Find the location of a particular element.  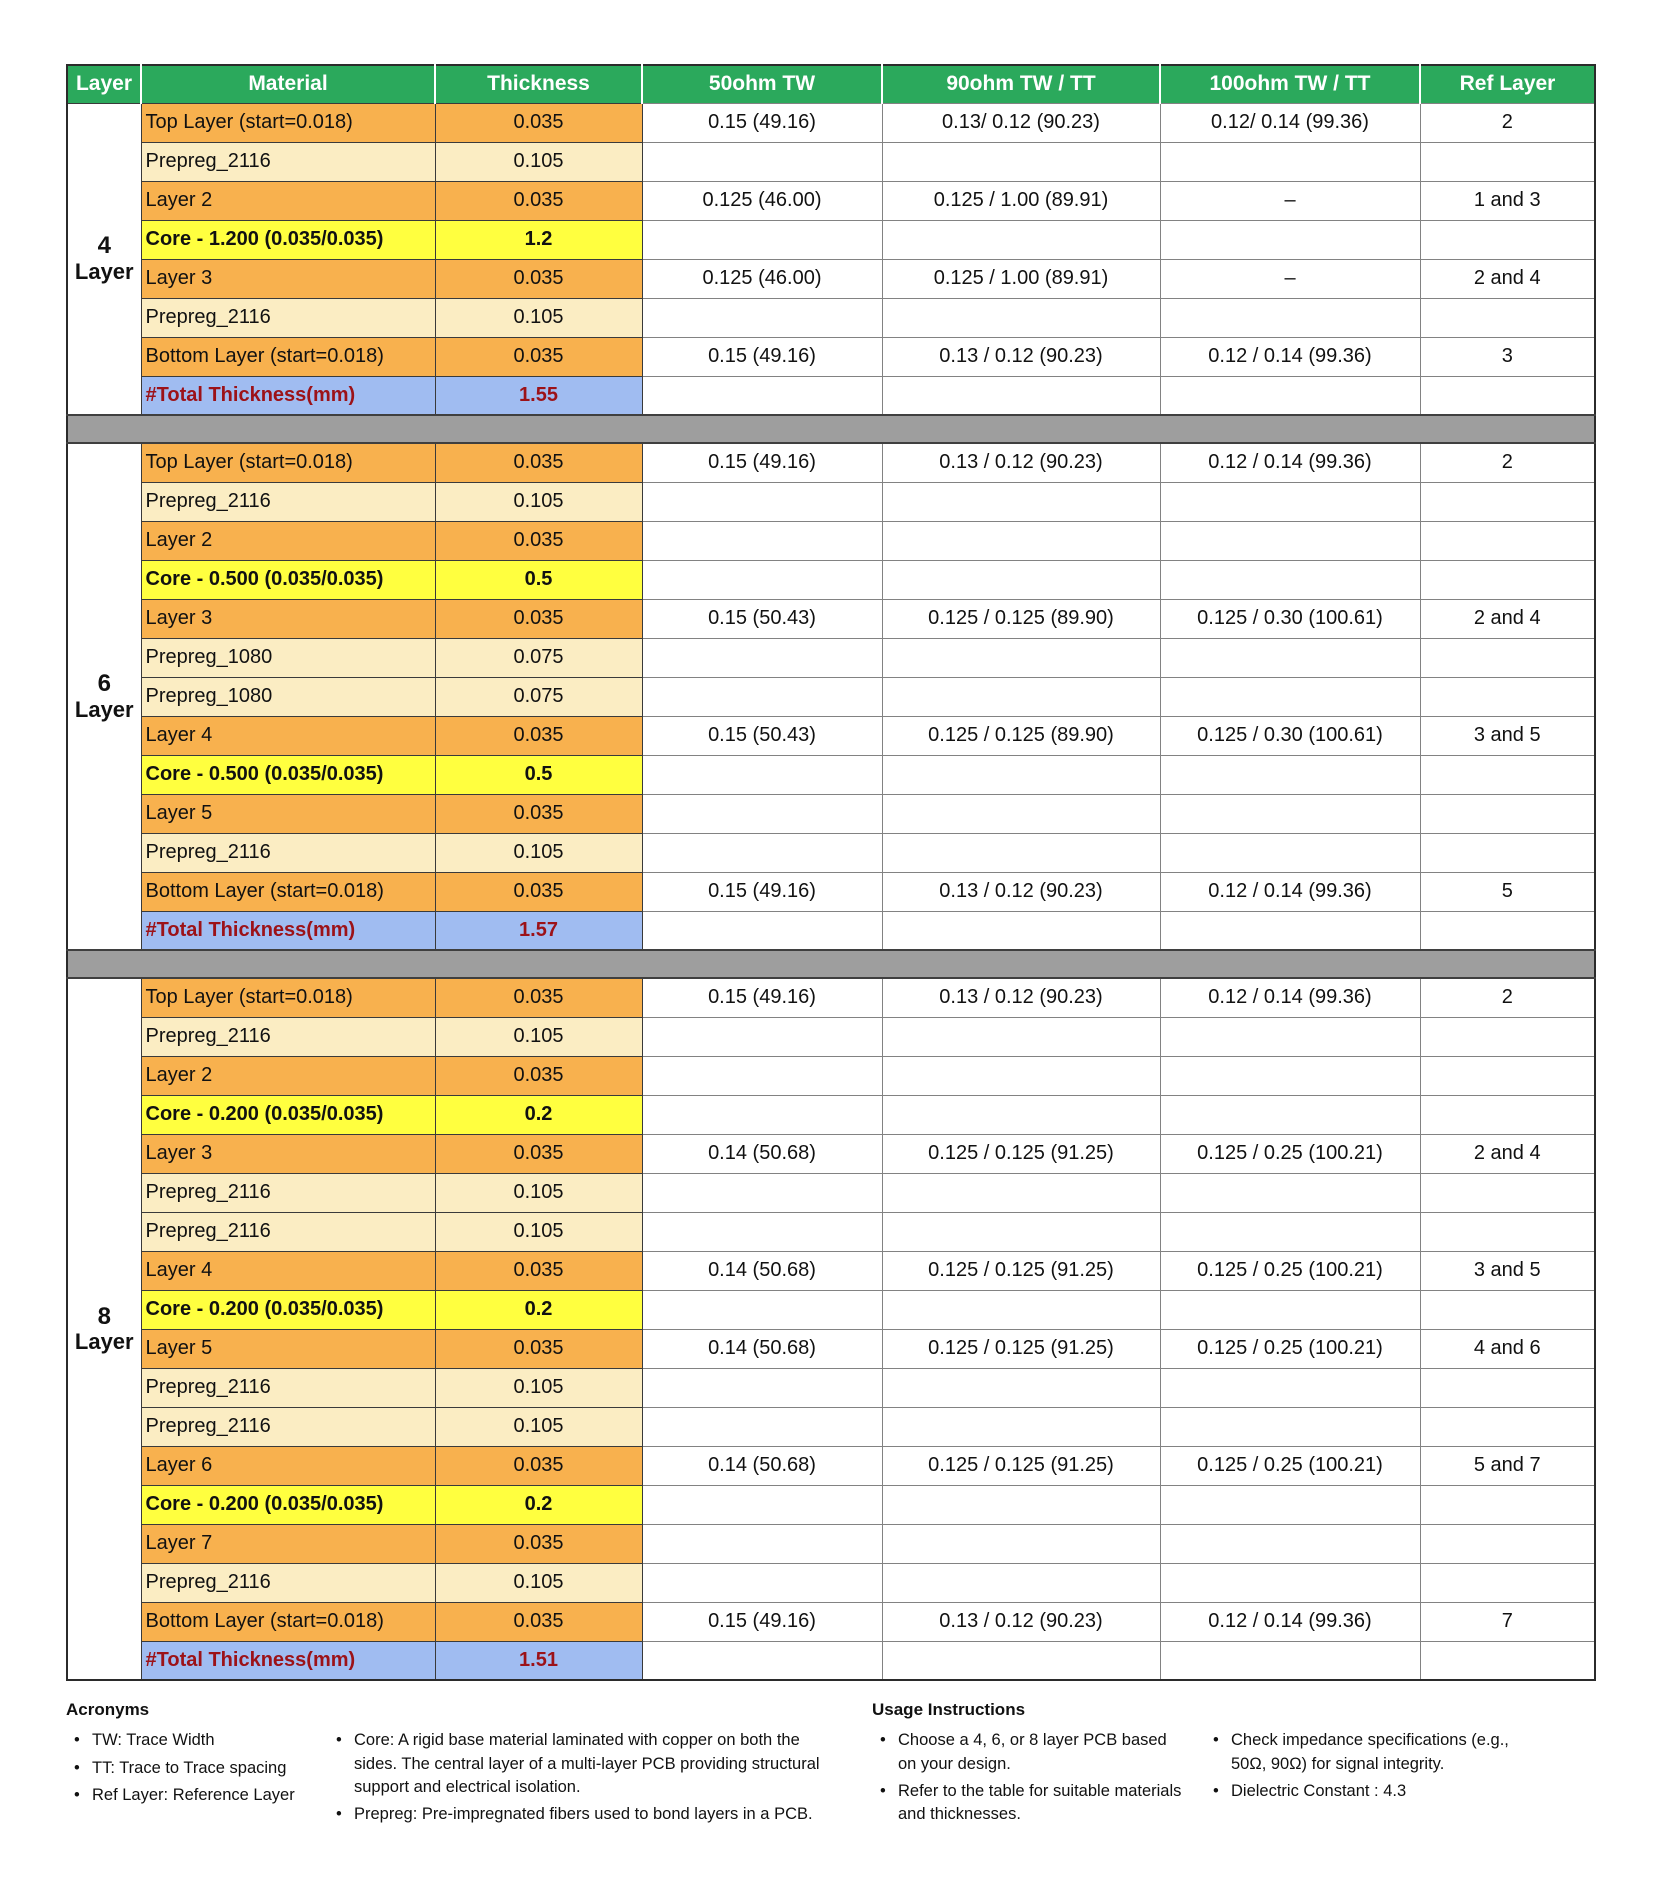

ref-cell: 7 is located at coordinates (1507, 1621).